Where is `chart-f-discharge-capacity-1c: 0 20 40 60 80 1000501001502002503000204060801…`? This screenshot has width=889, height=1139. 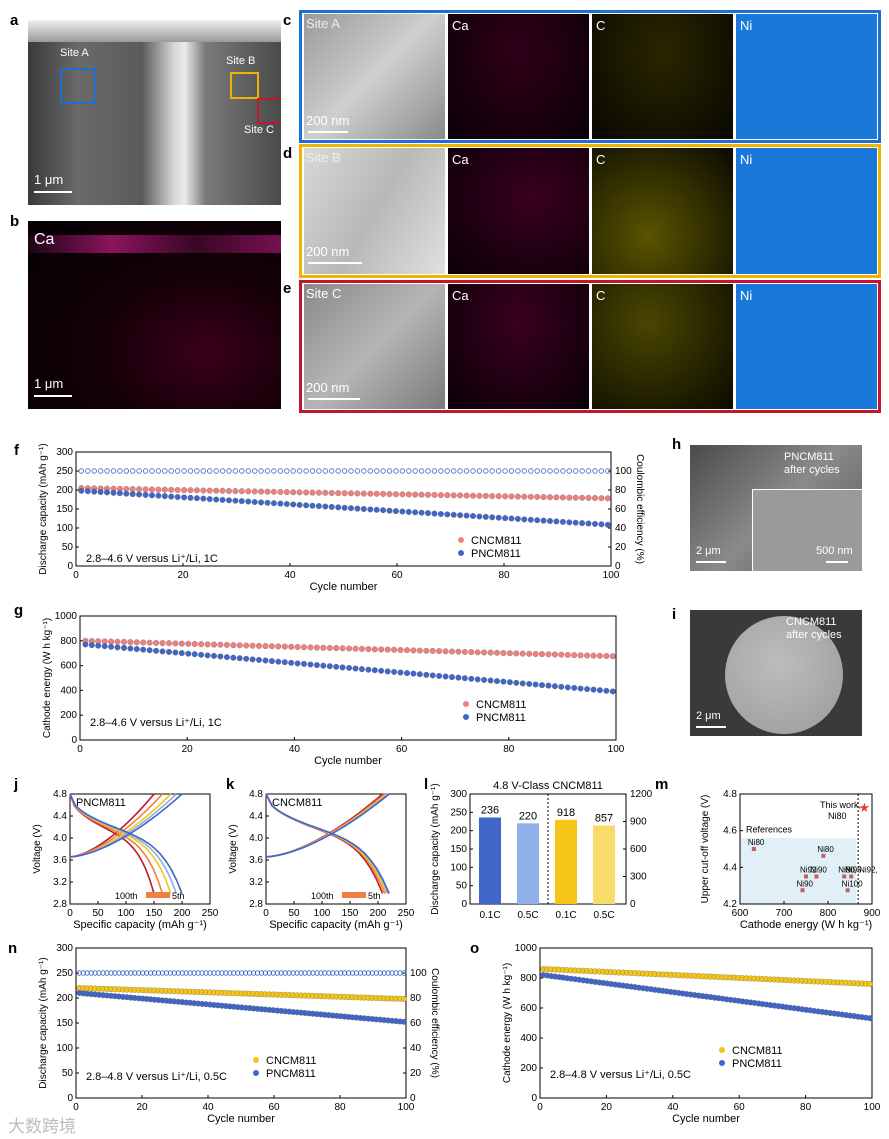 chart-f-discharge-capacity-1c: 0 20 40 60 80 1000501001502002503000204060801… is located at coordinates (341, 518).